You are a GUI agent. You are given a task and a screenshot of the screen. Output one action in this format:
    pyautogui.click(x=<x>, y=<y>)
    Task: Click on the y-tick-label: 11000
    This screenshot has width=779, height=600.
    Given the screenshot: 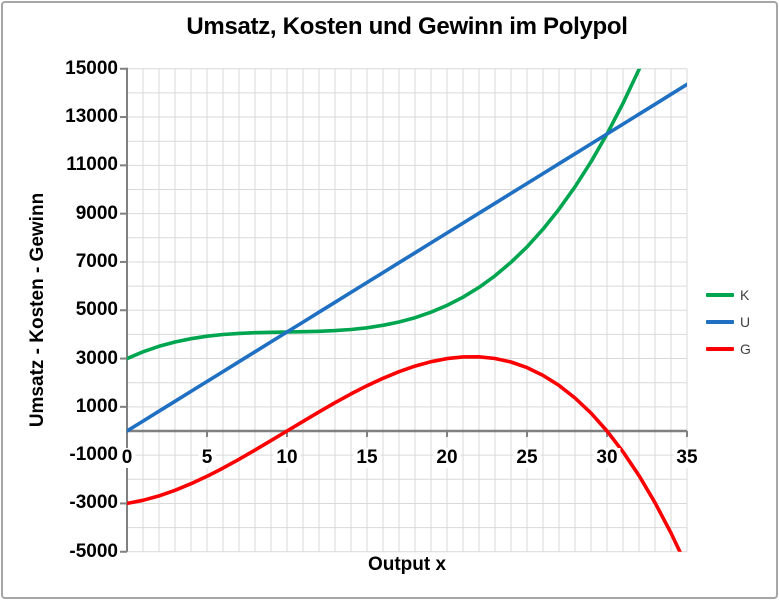 What is the action you would take?
    pyautogui.click(x=92, y=165)
    